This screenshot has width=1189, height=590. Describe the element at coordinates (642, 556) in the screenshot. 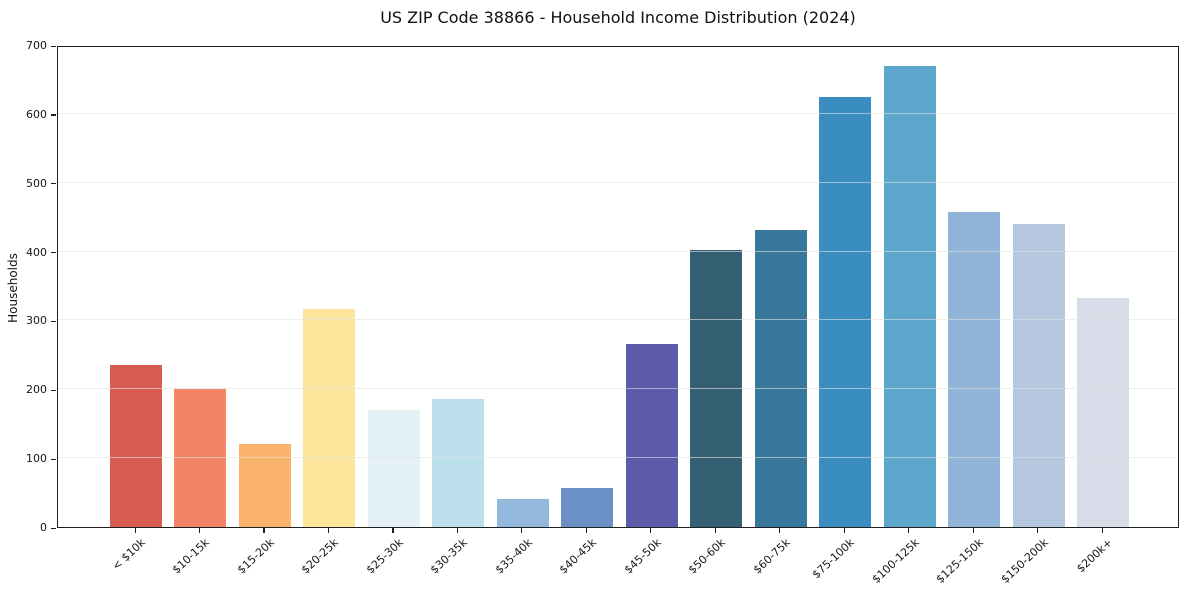

I see `x-tick-label: $45-50k` at that location.